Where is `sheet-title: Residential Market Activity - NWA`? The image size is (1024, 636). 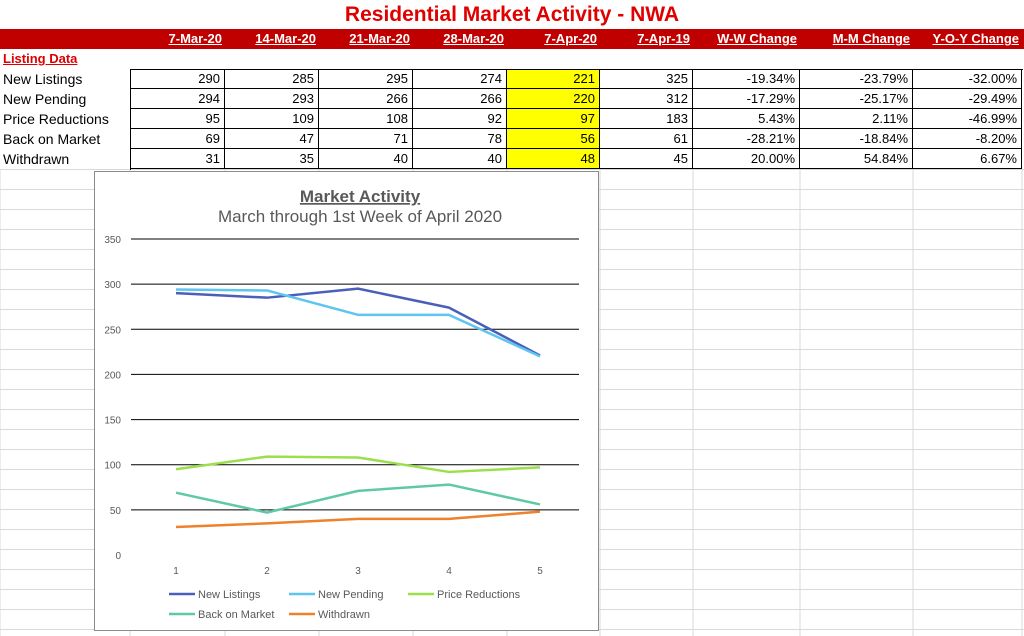
sheet-title: Residential Market Activity - NWA is located at coordinates (512, 14).